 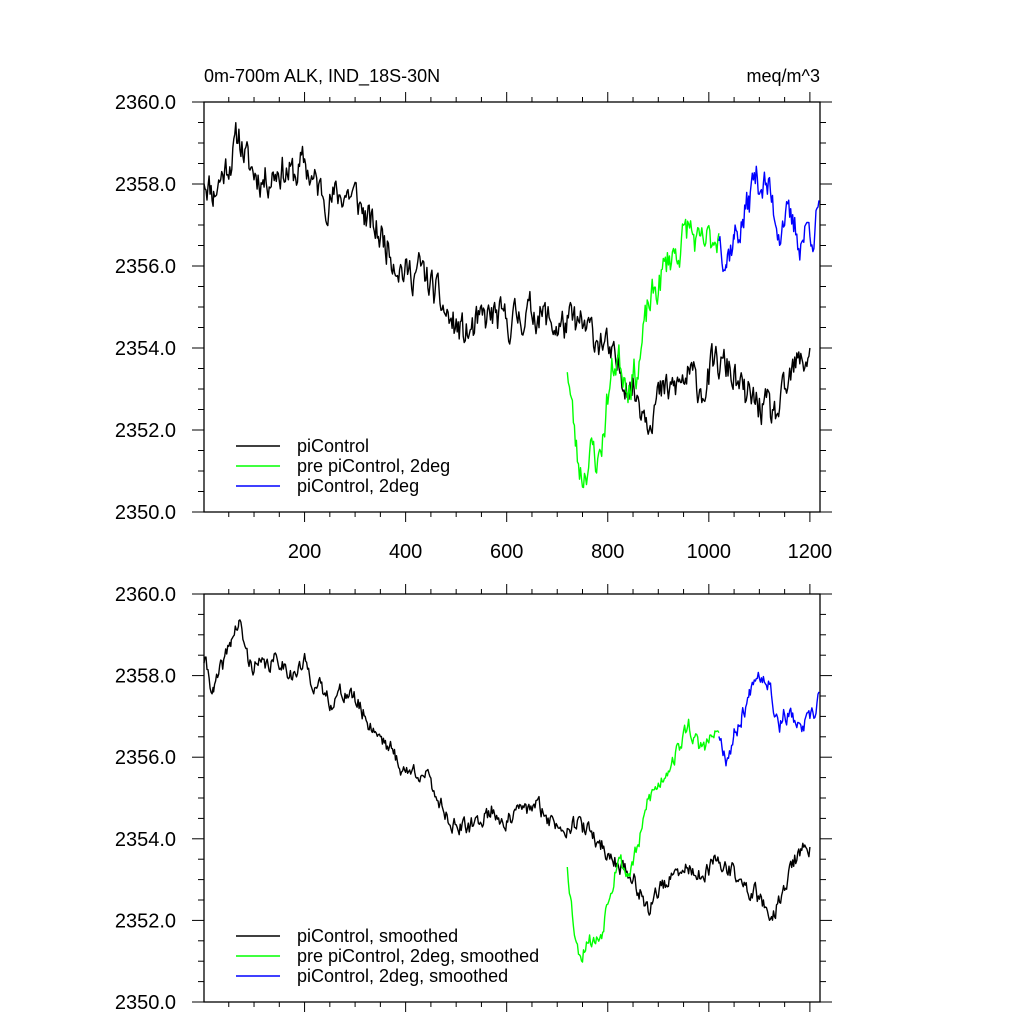 What do you see at coordinates (769, 219) in the screenshot?
I see `series-line-picontrol-2deg` at bounding box center [769, 219].